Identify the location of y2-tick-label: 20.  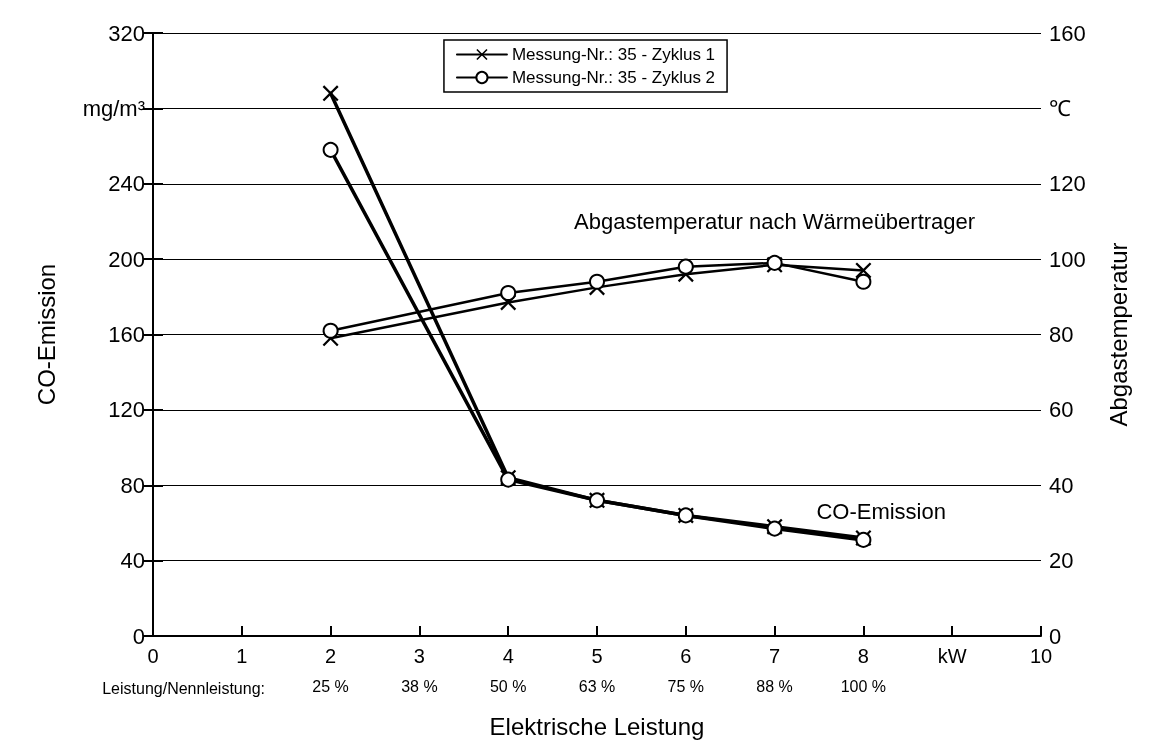
(1061, 561).